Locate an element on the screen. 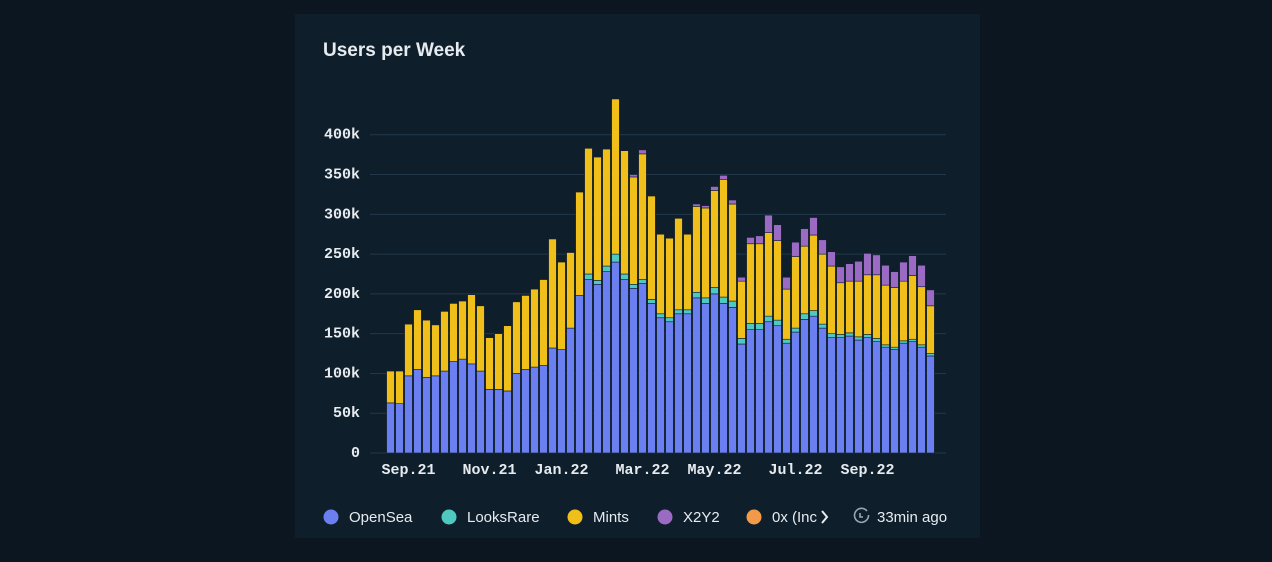 Image resolution: width=1272 pixels, height=562 pixels. legend-next is located at coordinates (825, 517).